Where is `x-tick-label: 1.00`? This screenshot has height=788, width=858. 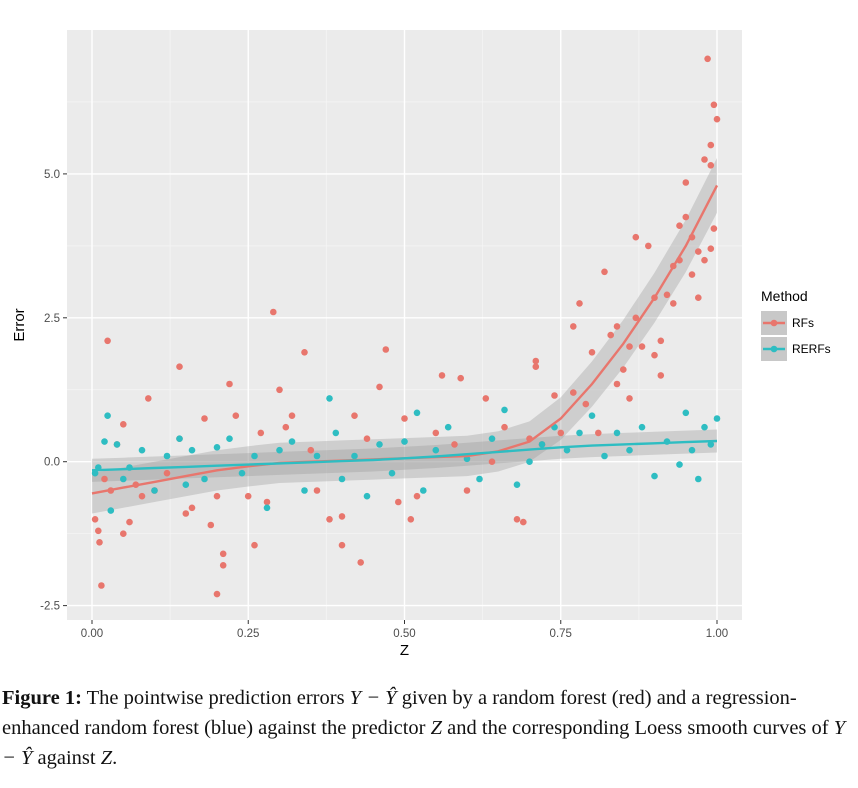
x-tick-label: 1.00 is located at coordinates (717, 634).